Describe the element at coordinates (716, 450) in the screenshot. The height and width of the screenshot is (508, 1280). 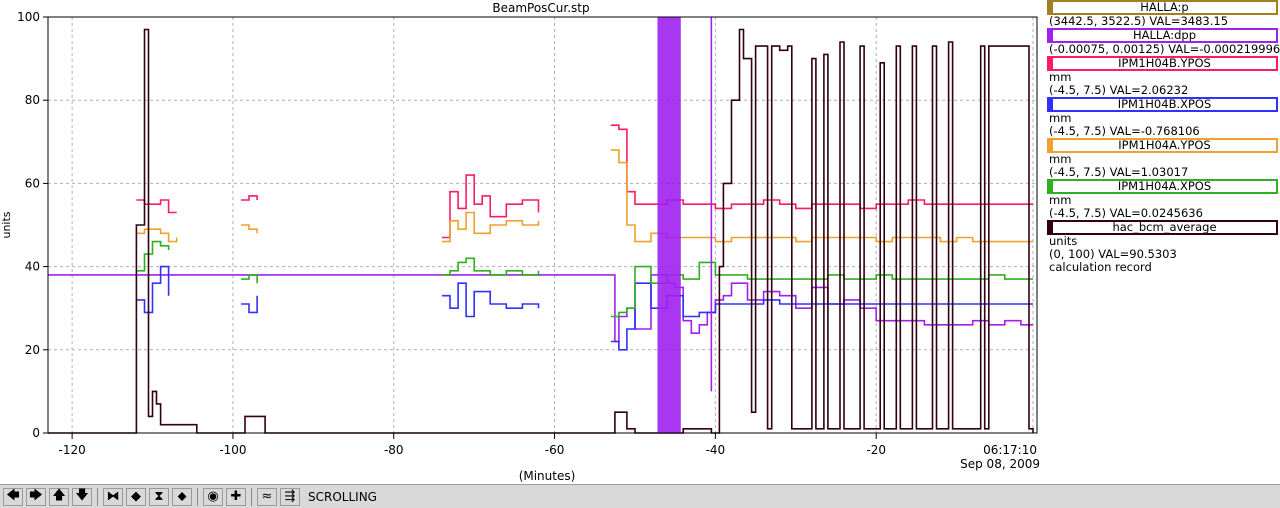
I see `x-tick-label: -40` at that location.